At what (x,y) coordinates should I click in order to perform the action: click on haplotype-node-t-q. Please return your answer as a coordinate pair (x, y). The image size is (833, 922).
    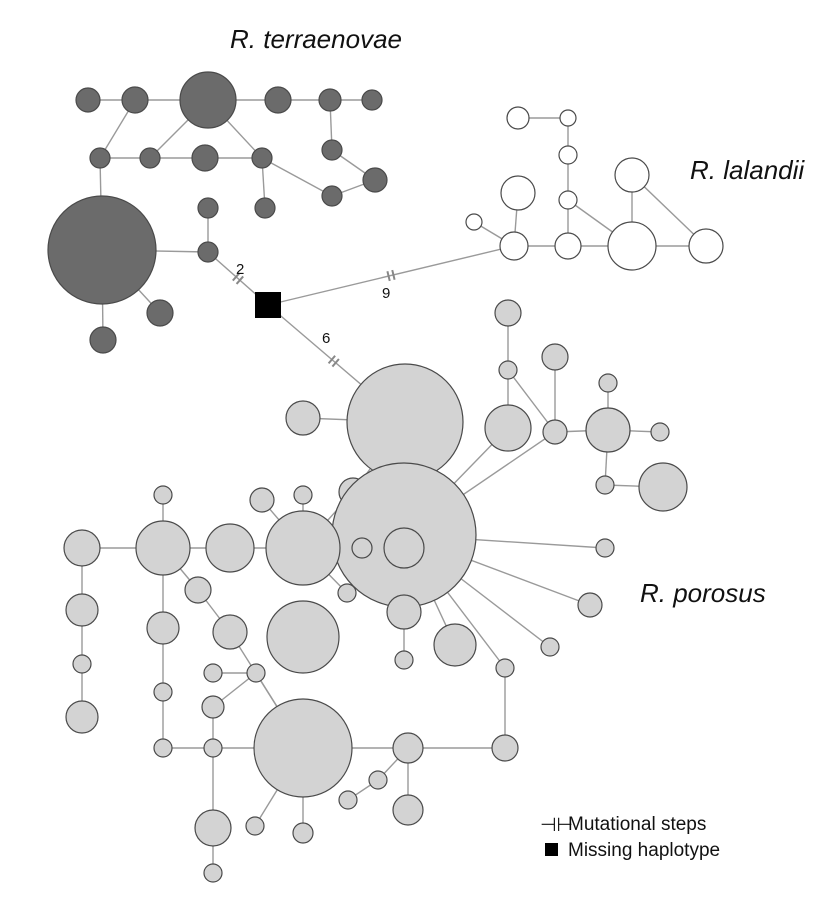
    Looking at the image, I should click on (208, 252).